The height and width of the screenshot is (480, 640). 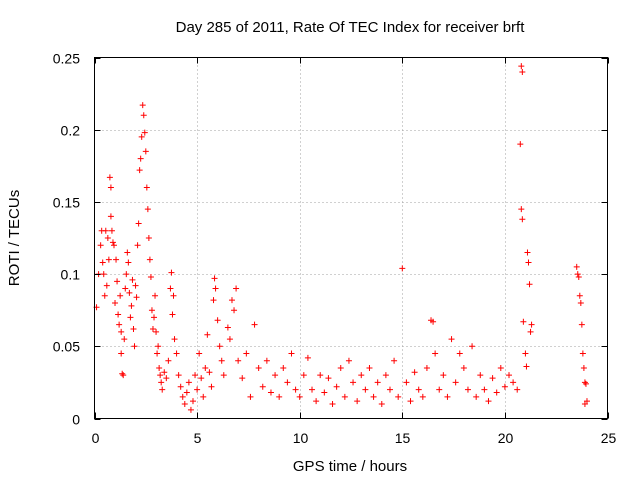 I want to click on x-tick-label: 10, so click(x=301, y=438).